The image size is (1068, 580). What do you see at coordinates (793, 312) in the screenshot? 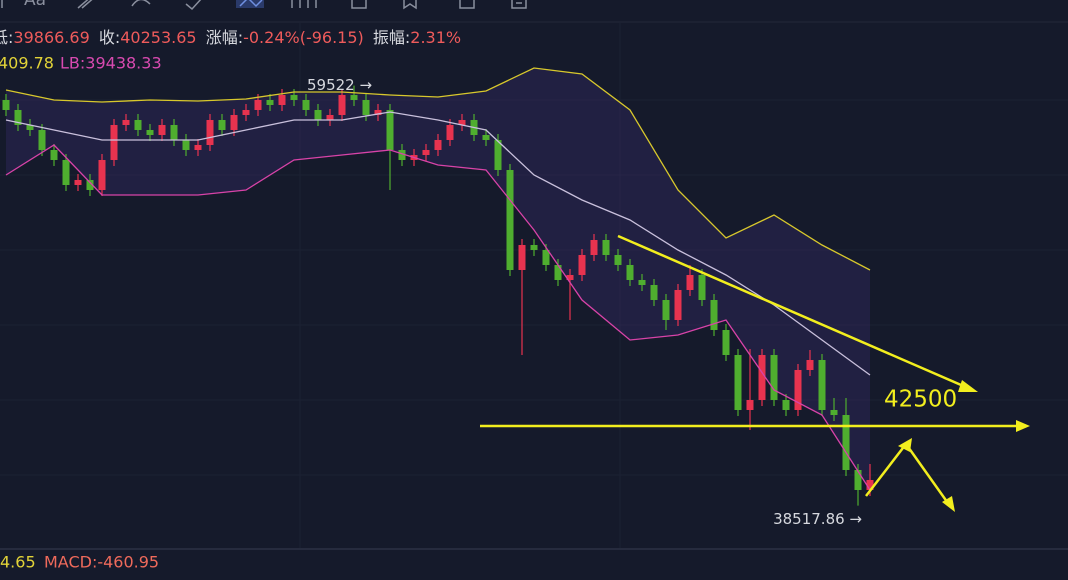
I see `trend-line` at bounding box center [793, 312].